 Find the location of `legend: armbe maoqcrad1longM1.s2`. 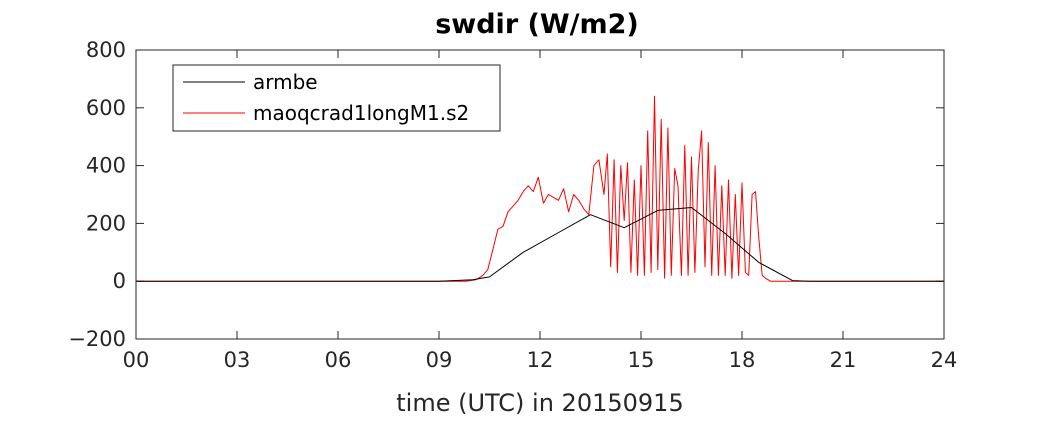

legend: armbe maoqcrad1longM1.s2 is located at coordinates (336, 98).